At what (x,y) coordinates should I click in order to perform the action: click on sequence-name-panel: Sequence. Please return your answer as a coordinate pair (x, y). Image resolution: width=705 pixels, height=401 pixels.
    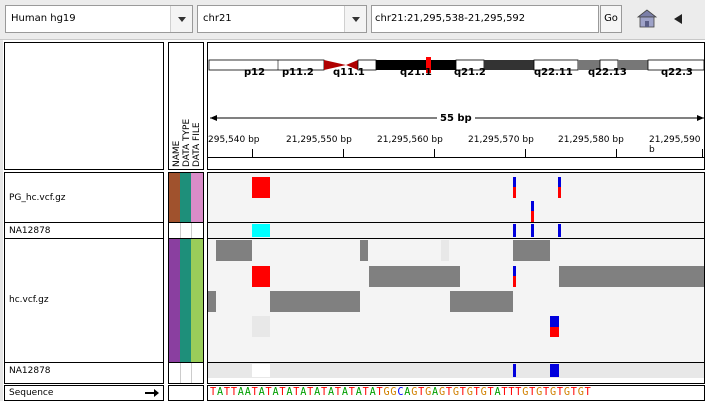
    Looking at the image, I should click on (84, 393).